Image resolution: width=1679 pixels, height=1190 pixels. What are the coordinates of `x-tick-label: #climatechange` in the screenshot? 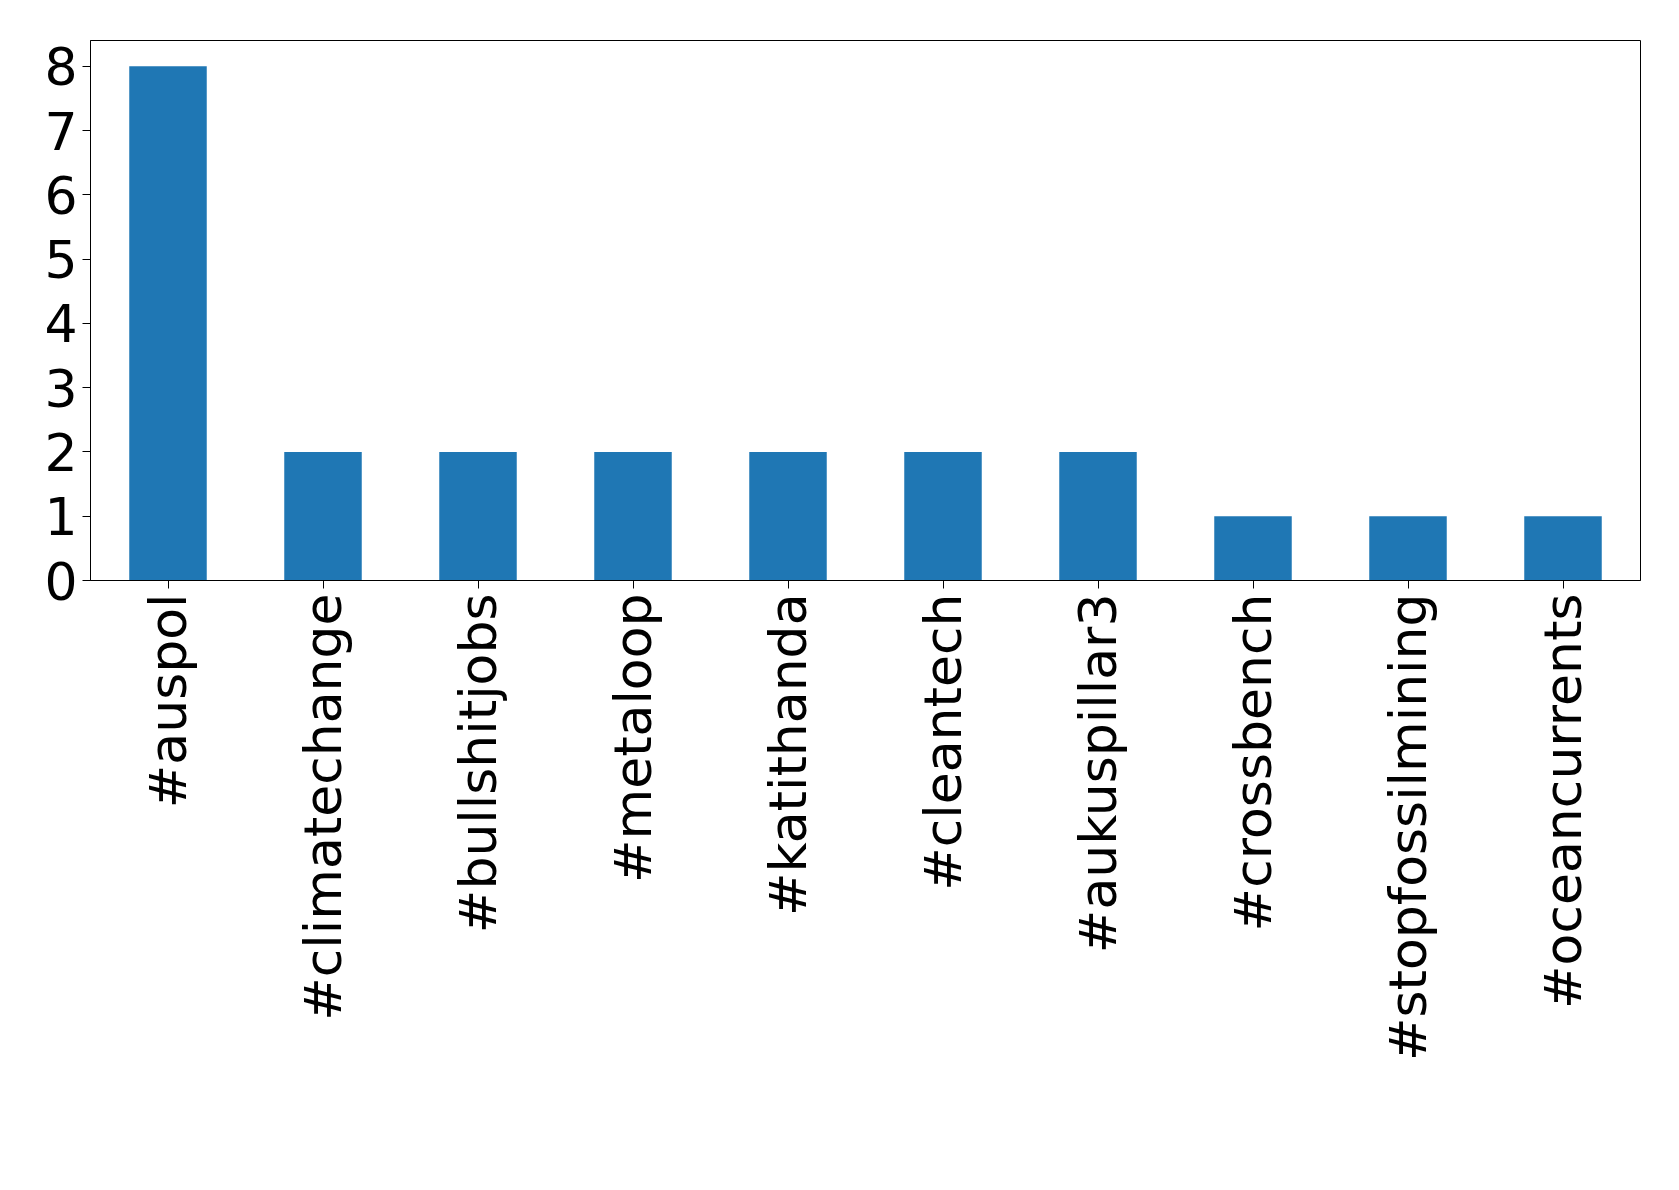 It's located at (323, 807).